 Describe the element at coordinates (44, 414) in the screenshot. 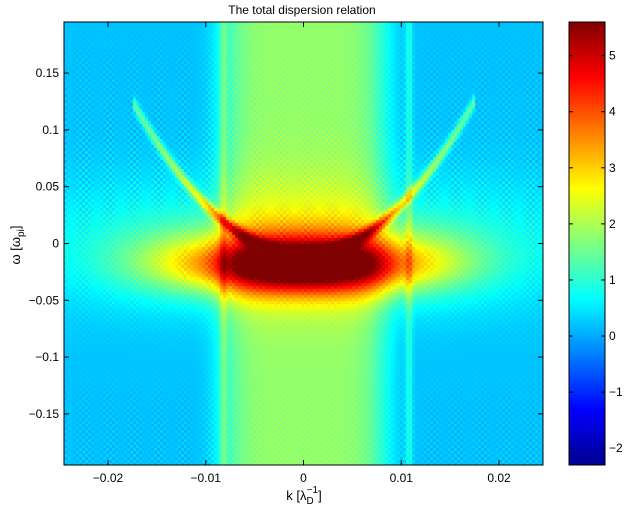

I see `y-tick-label: −0.15` at that location.